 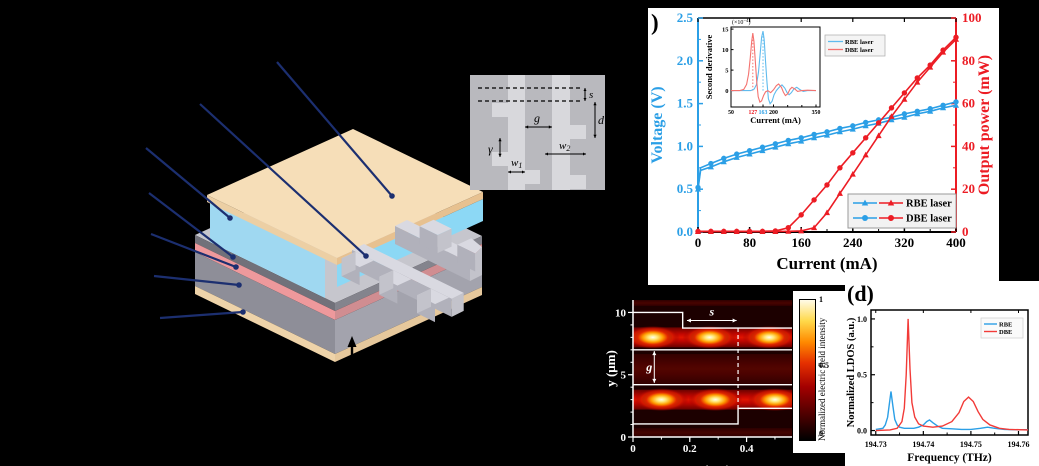 What do you see at coordinates (712, 368) in the screenshot?
I see `field-map-image` at bounding box center [712, 368].